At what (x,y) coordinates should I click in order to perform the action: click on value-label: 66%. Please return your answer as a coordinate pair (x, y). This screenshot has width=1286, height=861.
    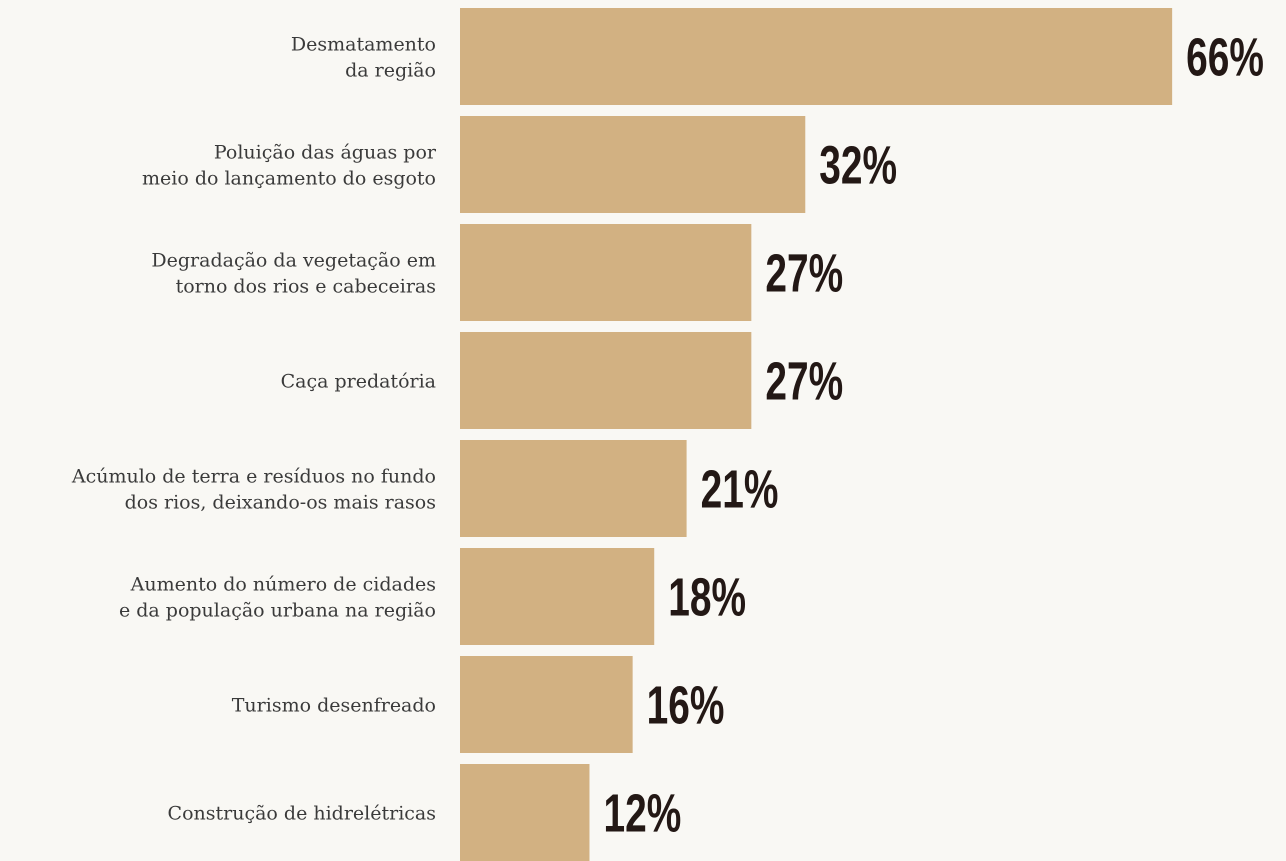
    Looking at the image, I should click on (1225, 56).